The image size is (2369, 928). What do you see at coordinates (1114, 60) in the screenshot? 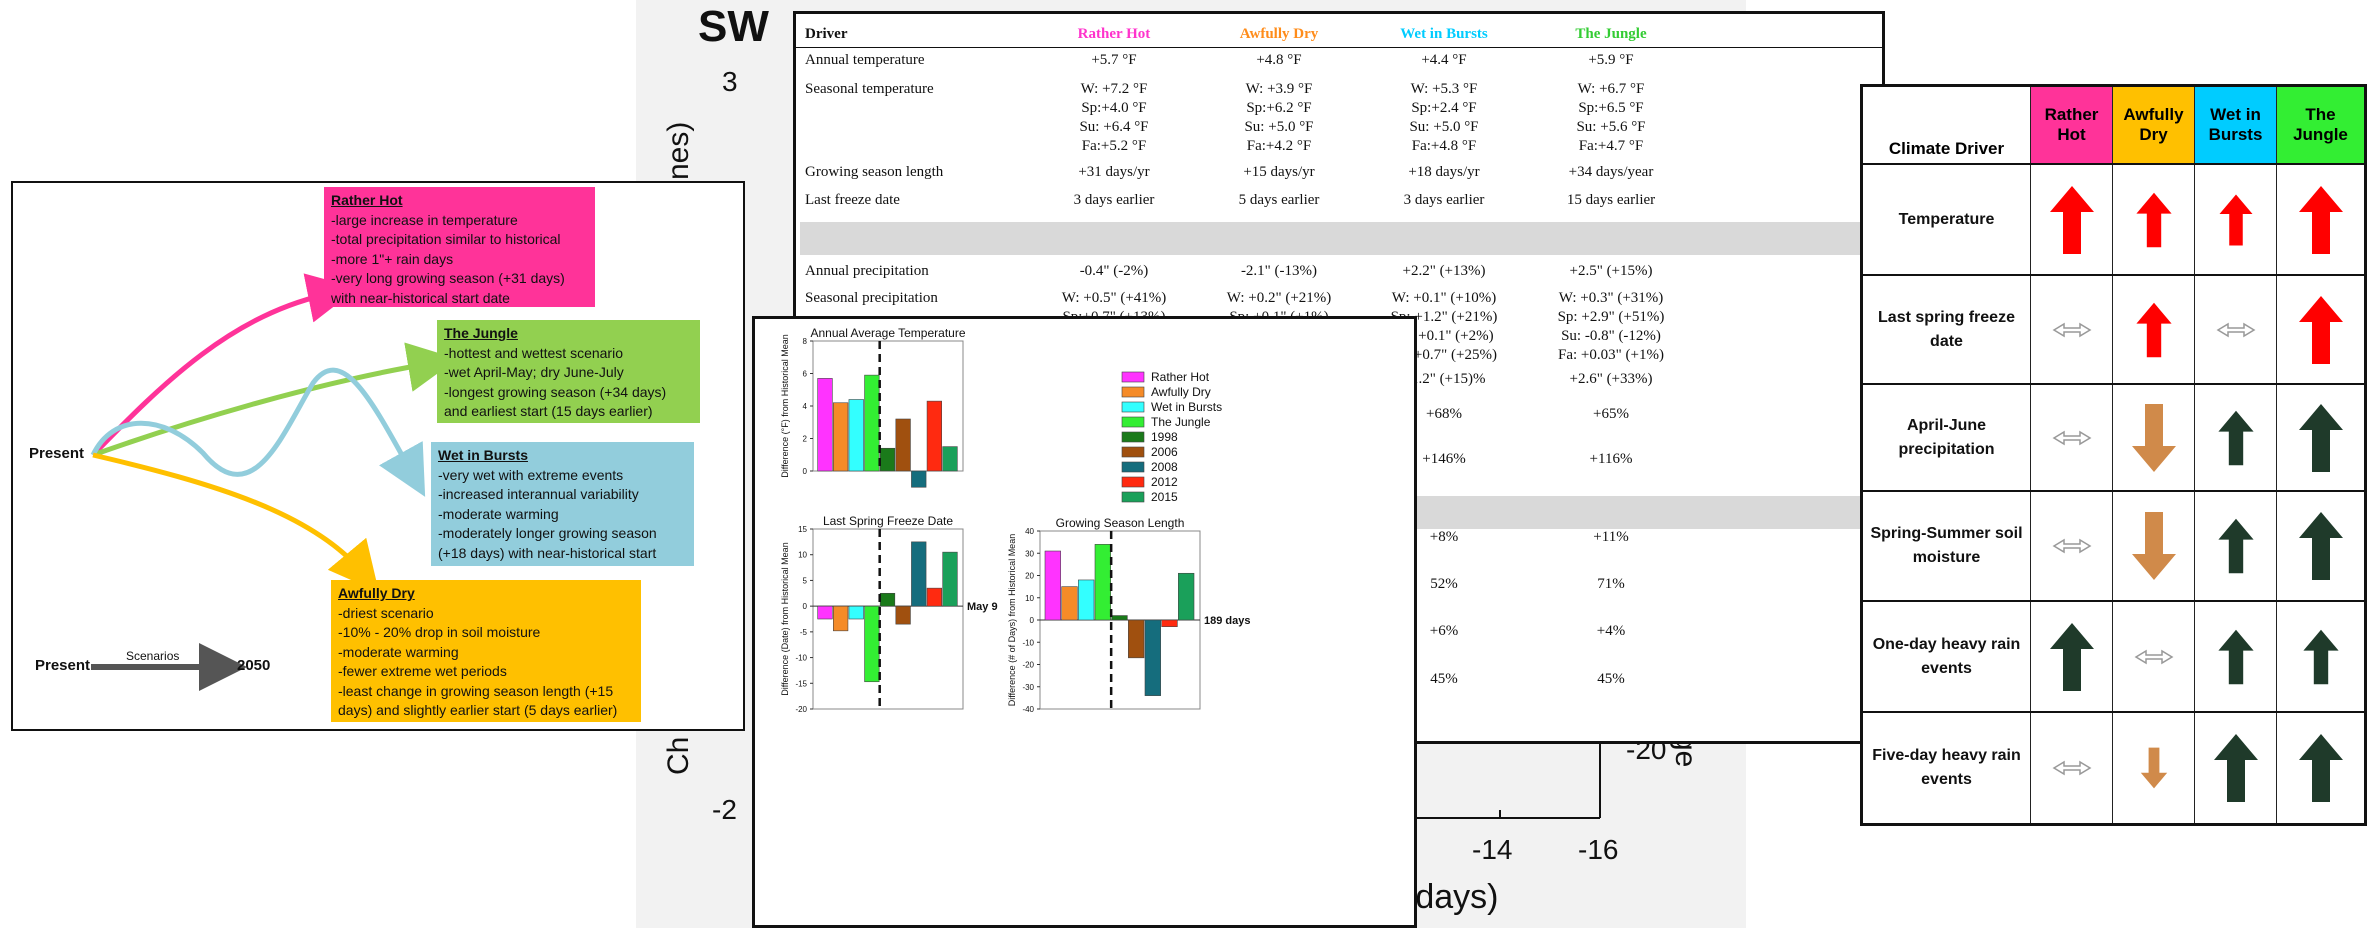
I see `driver-cell: +5.7 °F` at bounding box center [1114, 60].